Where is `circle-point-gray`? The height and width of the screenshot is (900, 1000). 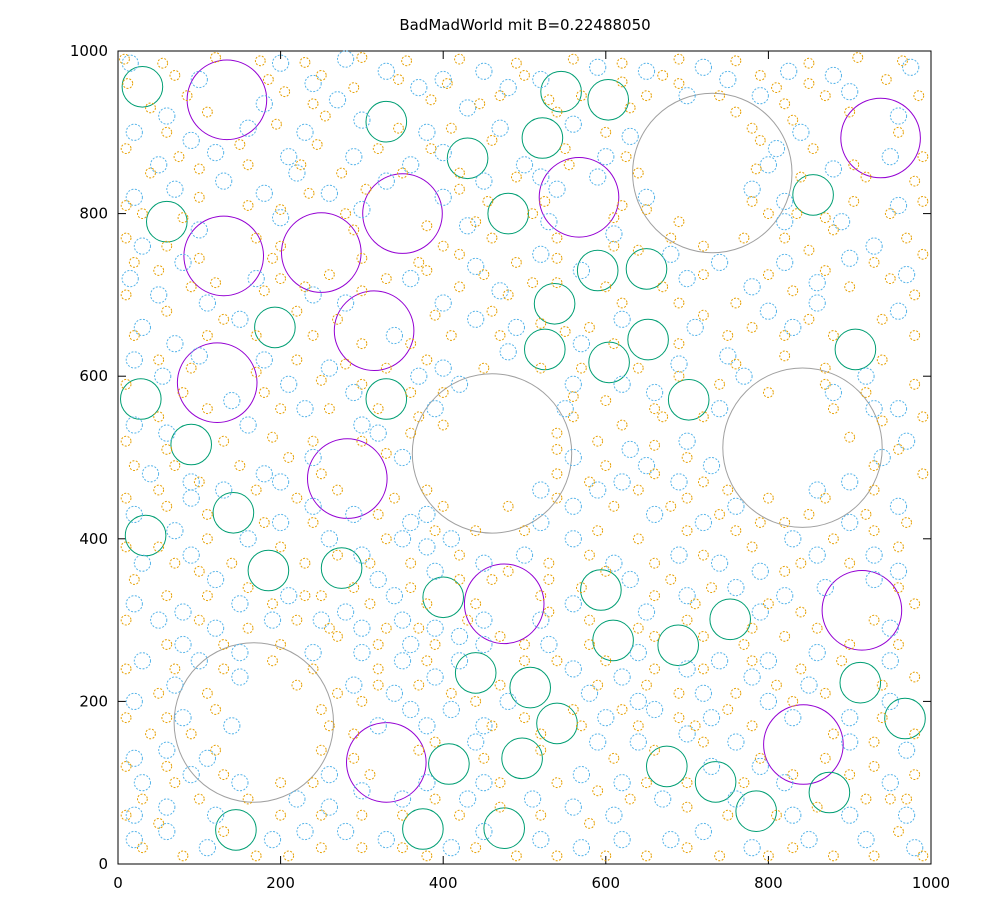 circle-point-gray is located at coordinates (712, 173).